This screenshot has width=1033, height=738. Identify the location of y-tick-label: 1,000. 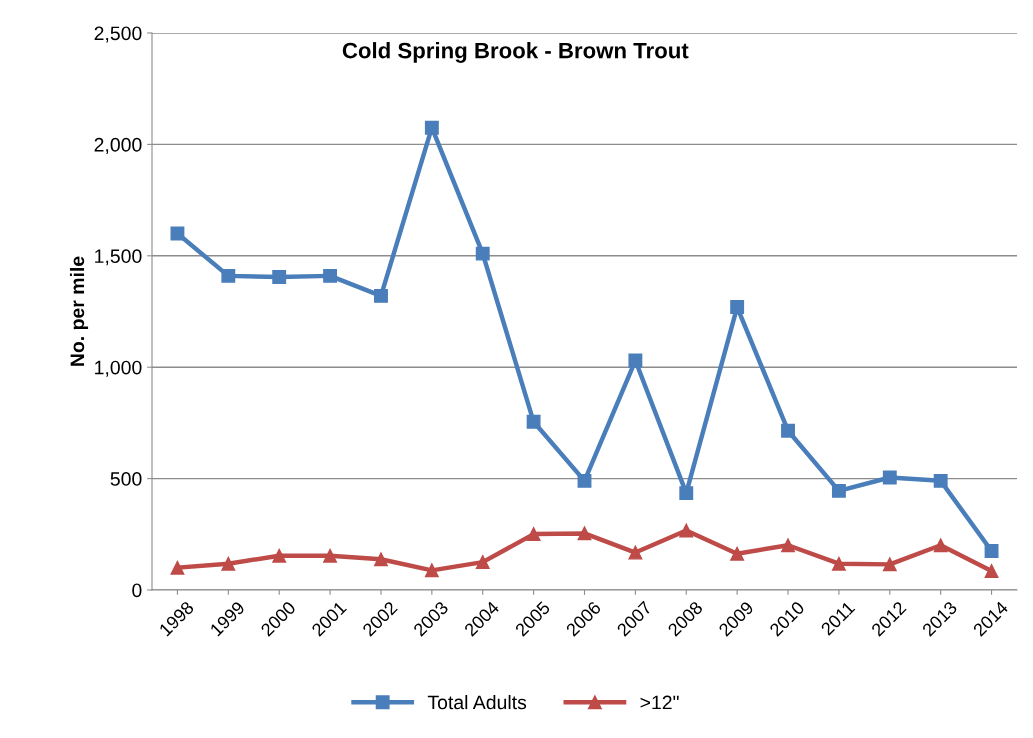
(118, 368).